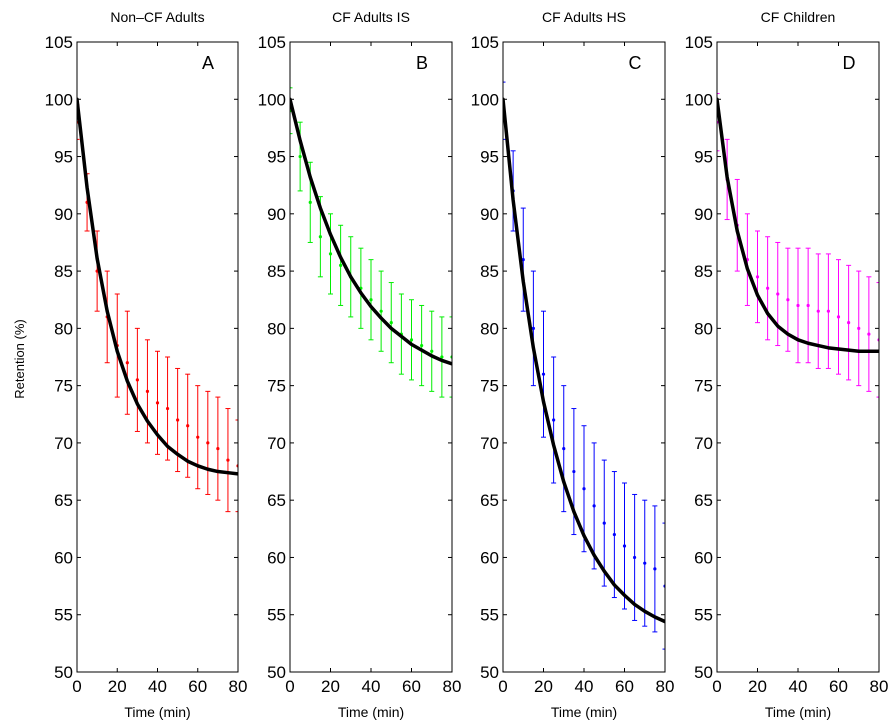 The image size is (893, 724). Describe the element at coordinates (798, 17) in the screenshot. I see `panel-title: CF Children` at that location.